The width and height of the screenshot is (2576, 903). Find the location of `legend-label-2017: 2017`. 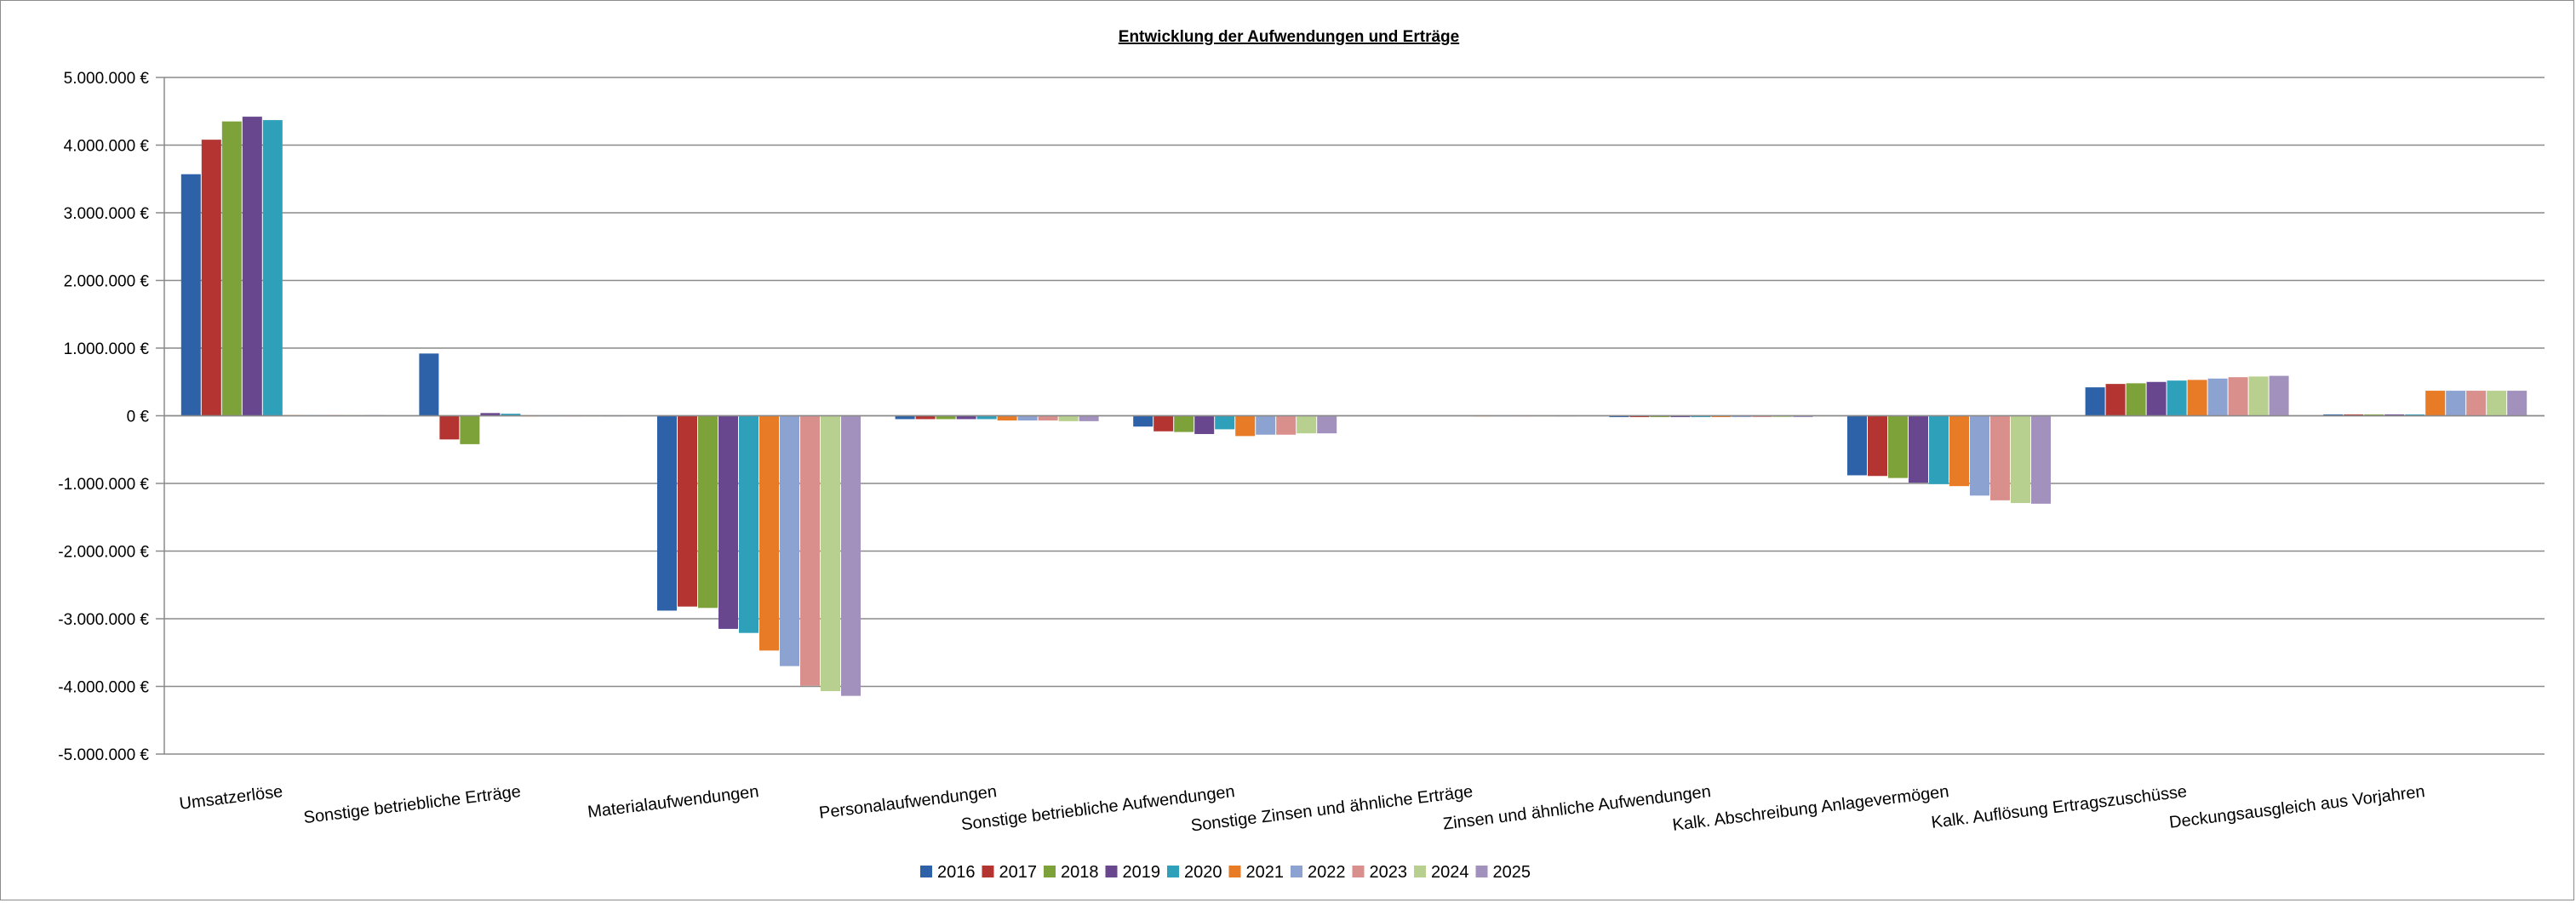

legend-label-2017: 2017 is located at coordinates (1018, 872).